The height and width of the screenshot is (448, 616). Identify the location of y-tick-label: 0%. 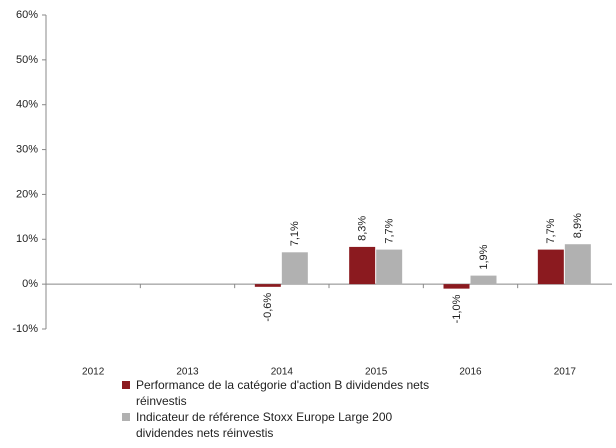
(30, 284).